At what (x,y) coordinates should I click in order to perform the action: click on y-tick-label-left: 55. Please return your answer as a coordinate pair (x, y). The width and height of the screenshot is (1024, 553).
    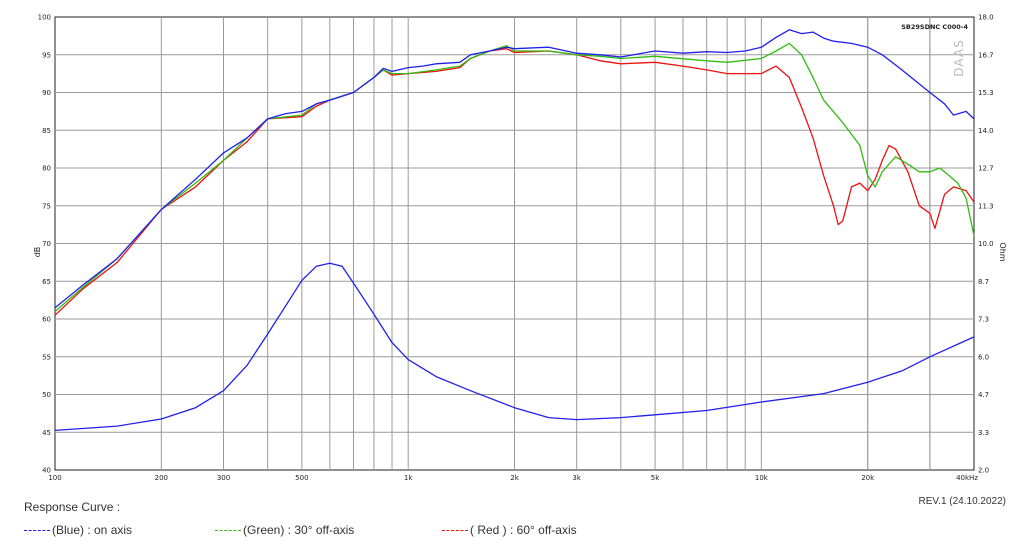
    Looking at the image, I should click on (46, 357).